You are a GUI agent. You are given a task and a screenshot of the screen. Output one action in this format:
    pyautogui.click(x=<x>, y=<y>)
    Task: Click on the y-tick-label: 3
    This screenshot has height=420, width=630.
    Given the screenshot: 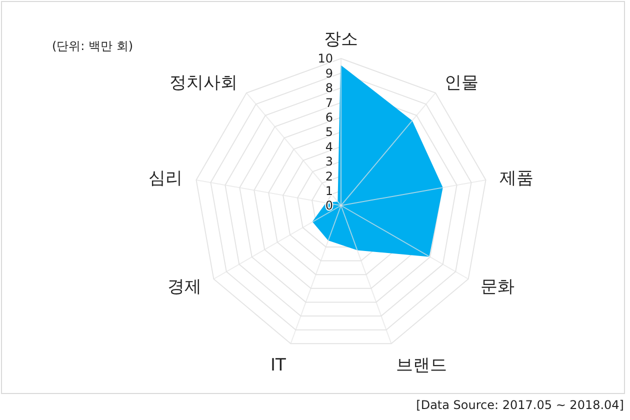 What is the action you would take?
    pyautogui.click(x=329, y=161)
    